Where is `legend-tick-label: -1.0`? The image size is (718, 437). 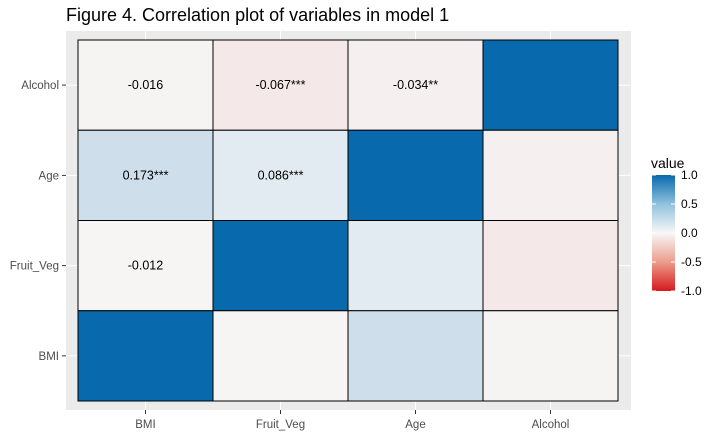 legend-tick-label: -1.0 is located at coordinates (691, 291).